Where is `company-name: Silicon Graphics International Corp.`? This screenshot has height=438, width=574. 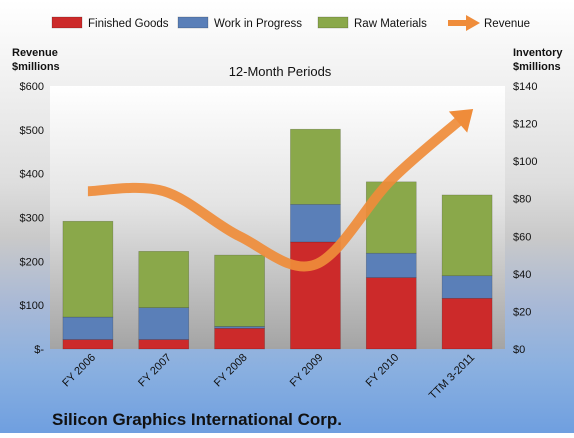 company-name: Silicon Graphics International Corp. is located at coordinates (197, 419).